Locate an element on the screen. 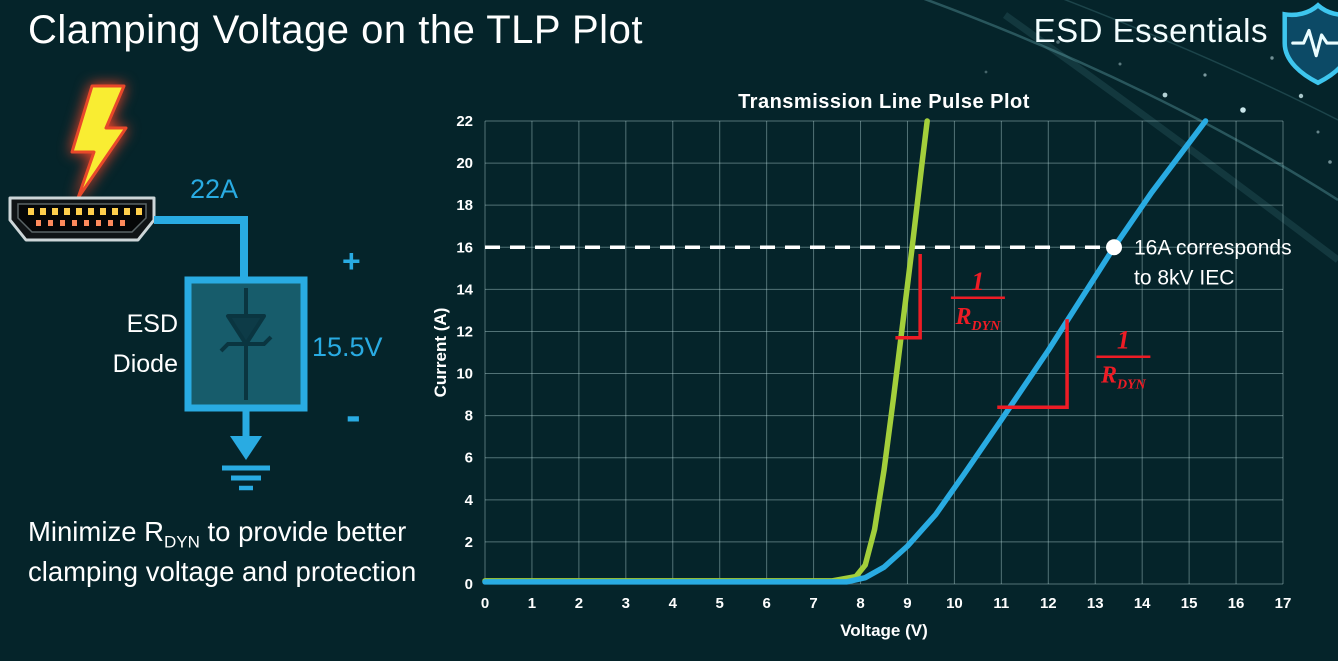  x-tick-label: 5 is located at coordinates (720, 603).